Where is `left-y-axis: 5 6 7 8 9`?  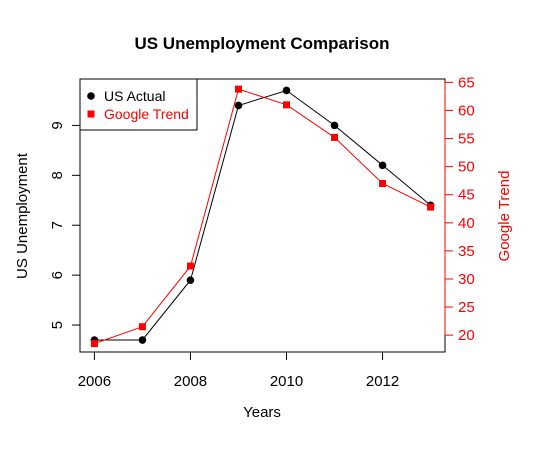 left-y-axis: 5 6 7 8 9 is located at coordinates (65, 225).